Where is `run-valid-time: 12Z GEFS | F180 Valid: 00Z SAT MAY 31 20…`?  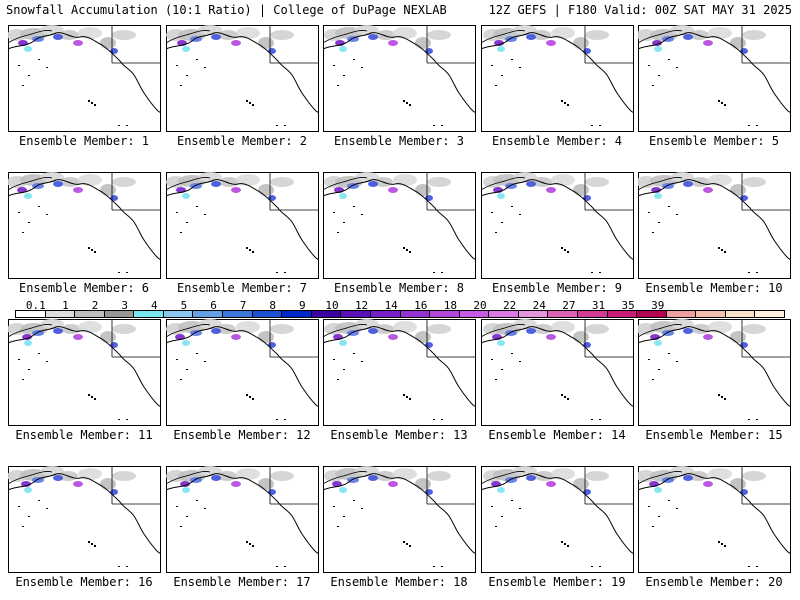 run-valid-time: 12Z GEFS | F180 Valid: 00Z SAT MAY 31 20… is located at coordinates (640, 10).